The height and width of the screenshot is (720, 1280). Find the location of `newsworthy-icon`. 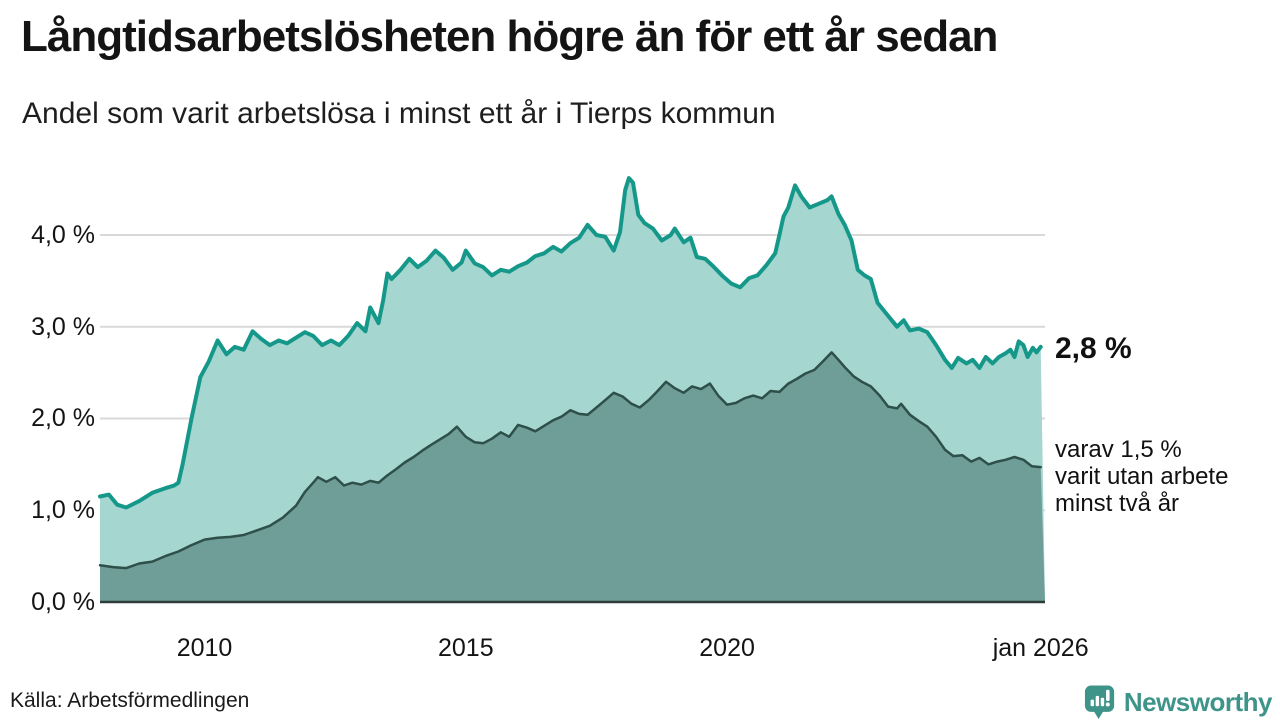

newsworthy-icon is located at coordinates (1099, 702).